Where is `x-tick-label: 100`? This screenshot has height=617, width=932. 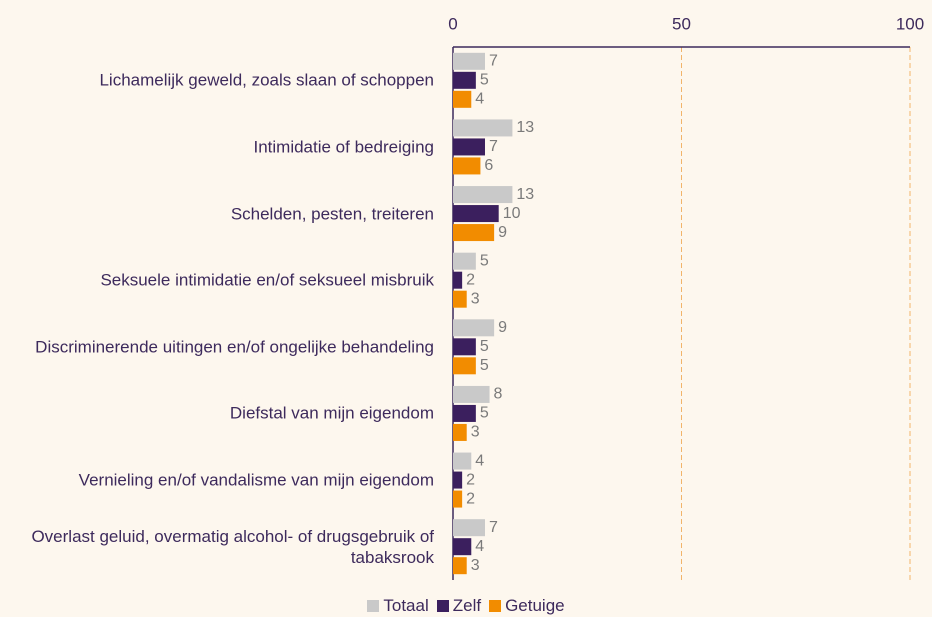 x-tick-label: 100 is located at coordinates (910, 23).